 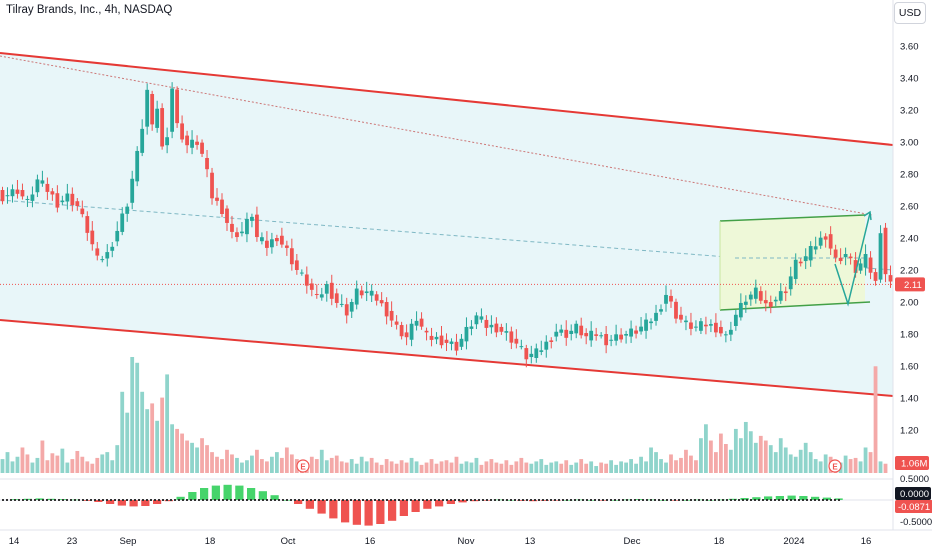 I want to click on flag-fill, so click(x=792, y=262).